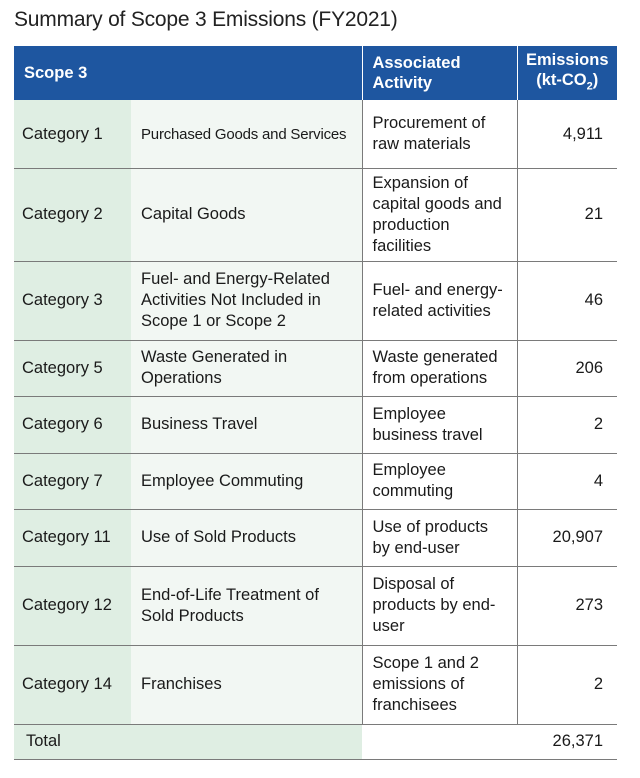 The width and height of the screenshot is (640, 778). Describe the element at coordinates (188, 742) in the screenshot. I see `total-label: Total` at that location.